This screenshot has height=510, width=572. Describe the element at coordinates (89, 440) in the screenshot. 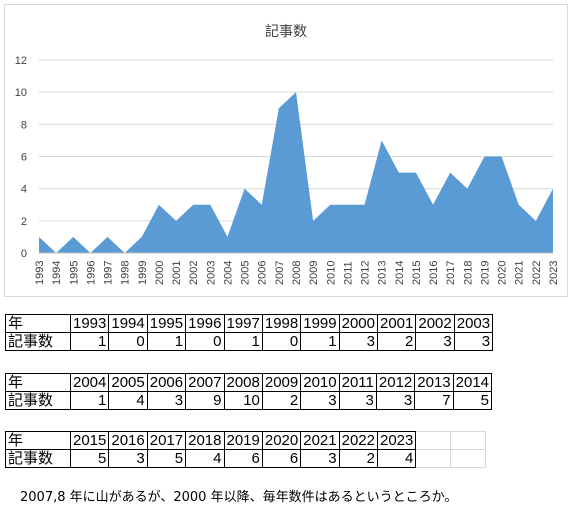

I see `year-cell: 2015` at that location.